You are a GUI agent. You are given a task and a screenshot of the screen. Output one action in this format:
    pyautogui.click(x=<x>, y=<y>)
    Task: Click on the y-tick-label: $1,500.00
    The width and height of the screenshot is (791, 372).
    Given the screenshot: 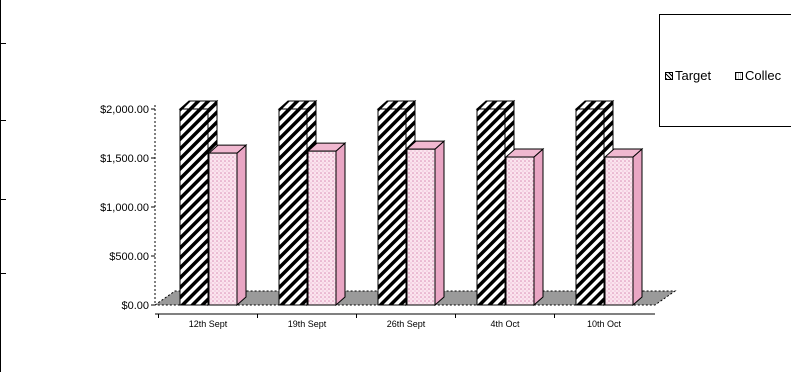 What is the action you would take?
    pyautogui.click(x=124, y=159)
    